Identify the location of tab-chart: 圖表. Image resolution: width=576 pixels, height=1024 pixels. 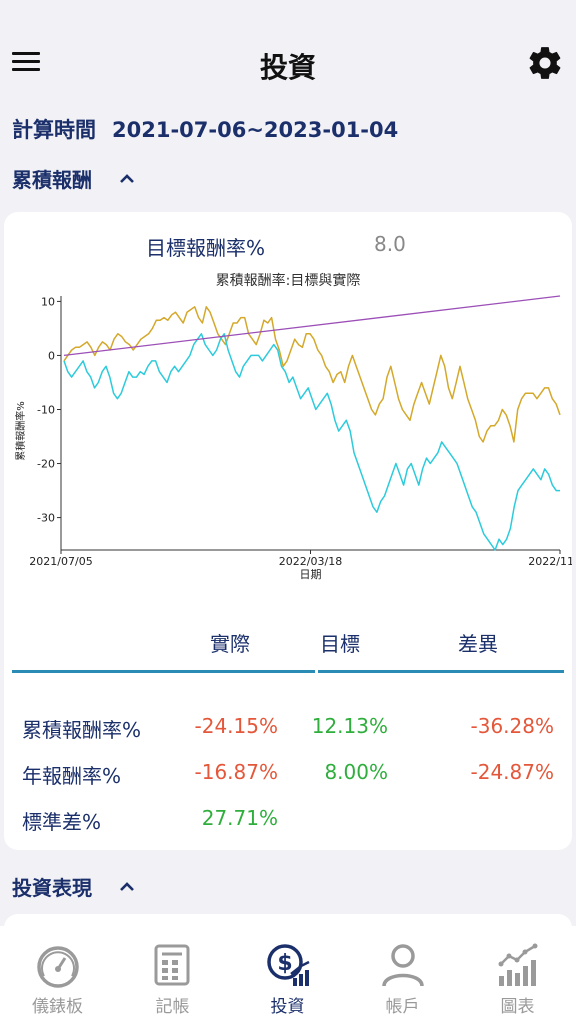
(517, 975).